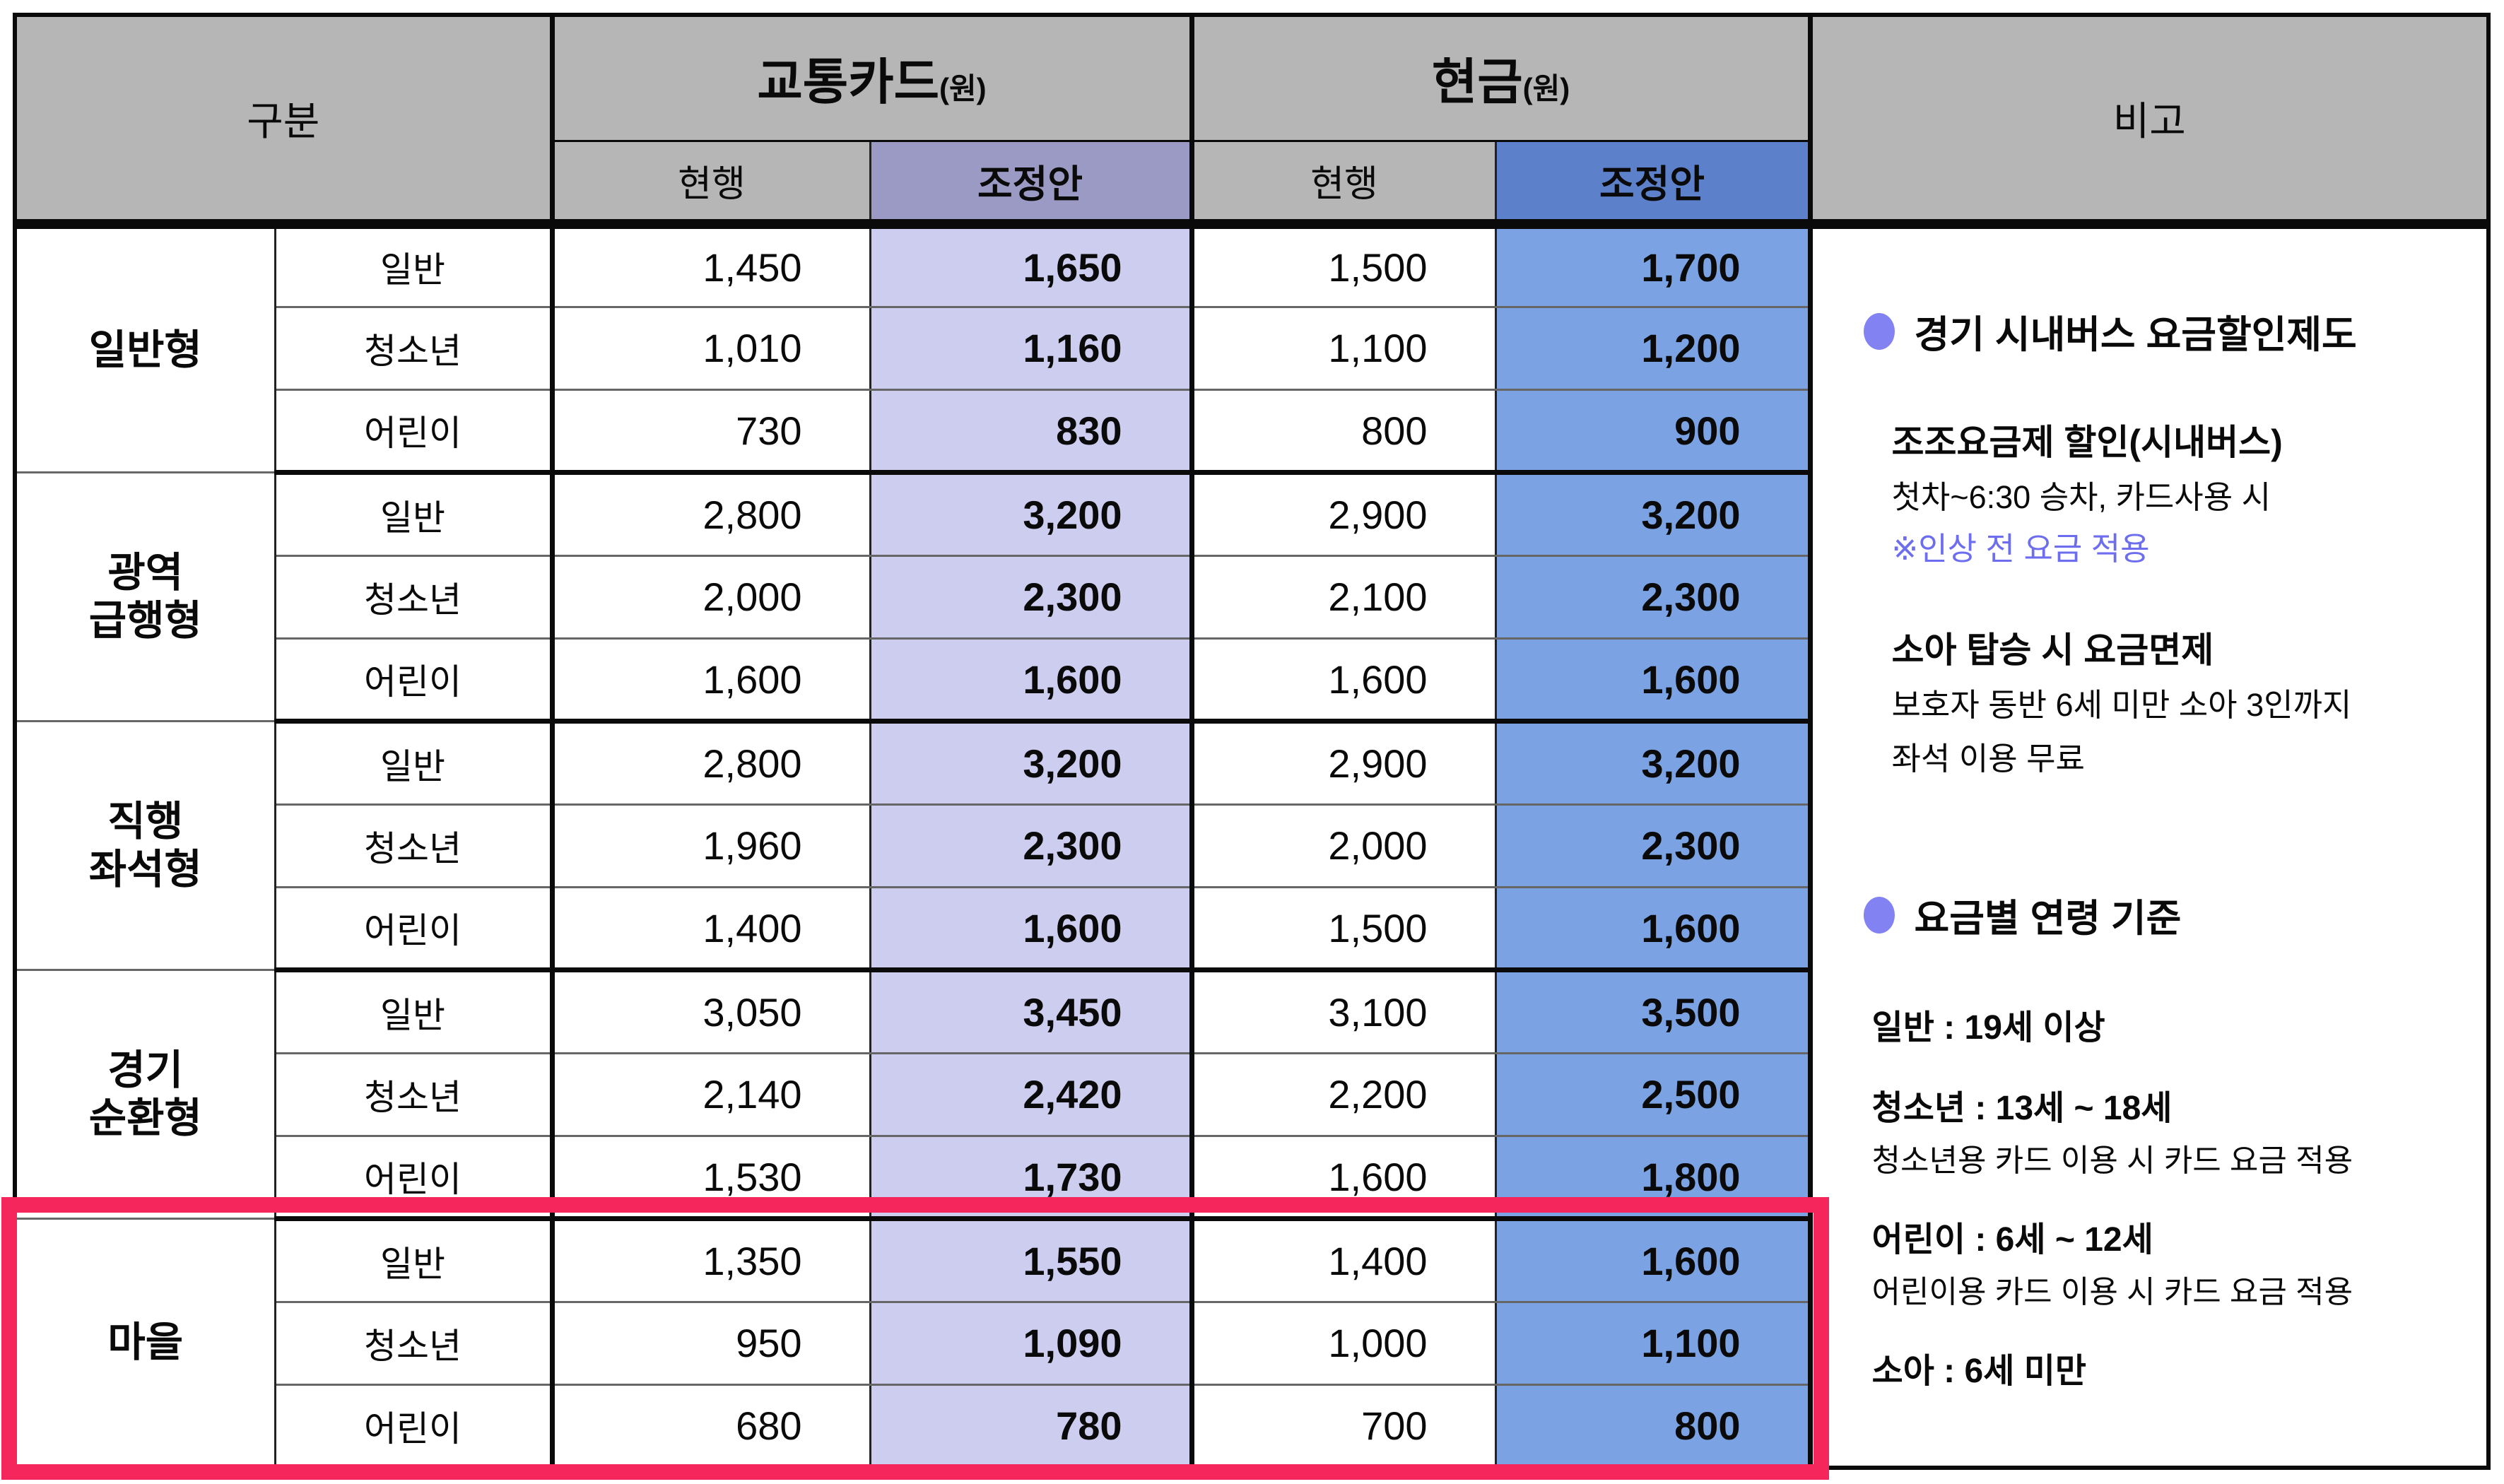  What do you see at coordinates (711, 185) in the screenshot?
I see `header-card-current: 현행` at bounding box center [711, 185].